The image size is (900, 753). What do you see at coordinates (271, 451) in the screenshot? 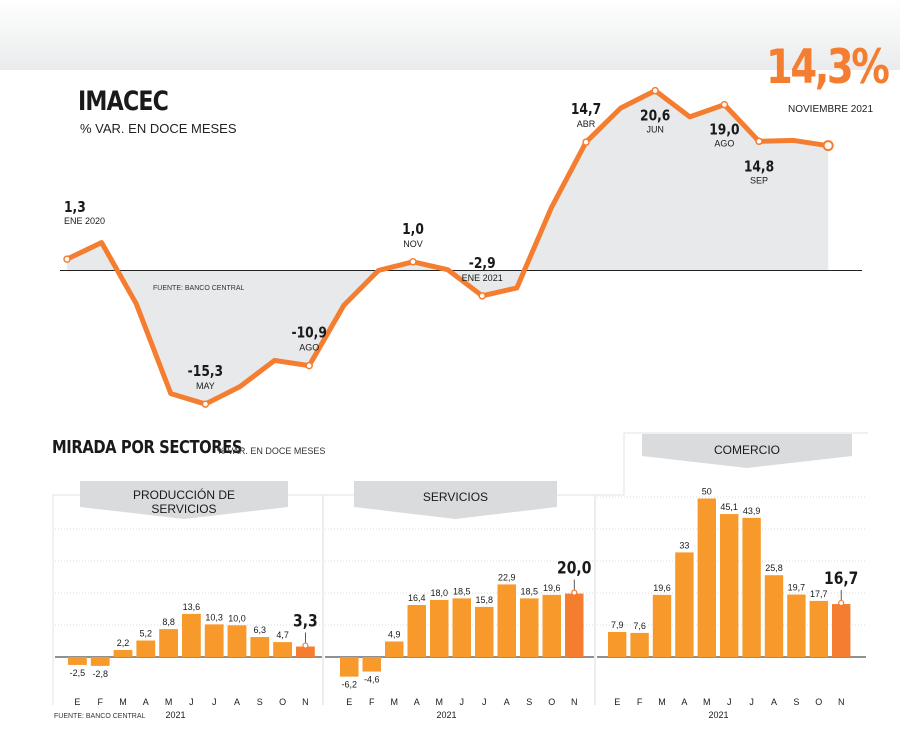
I see `sectors-subtitle: % VAR. EN DOCE MESES` at bounding box center [271, 451].